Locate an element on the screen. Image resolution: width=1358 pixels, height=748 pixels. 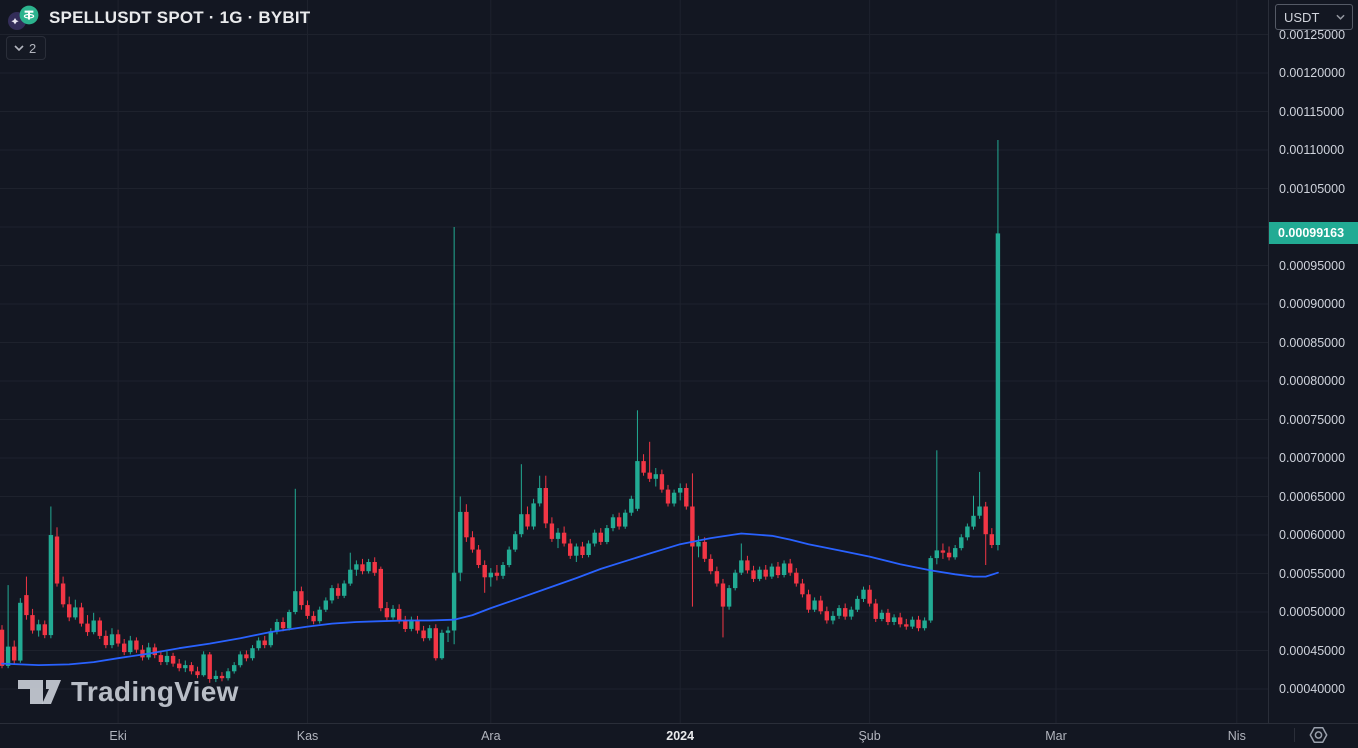
price-axis-label: 0.00045000 is located at coordinates (1312, 650).